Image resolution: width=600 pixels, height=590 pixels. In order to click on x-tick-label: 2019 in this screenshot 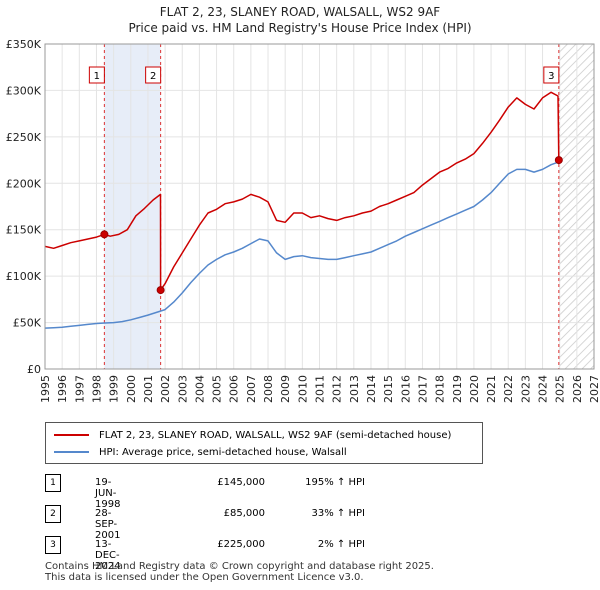, I will do `click(457, 389)`.